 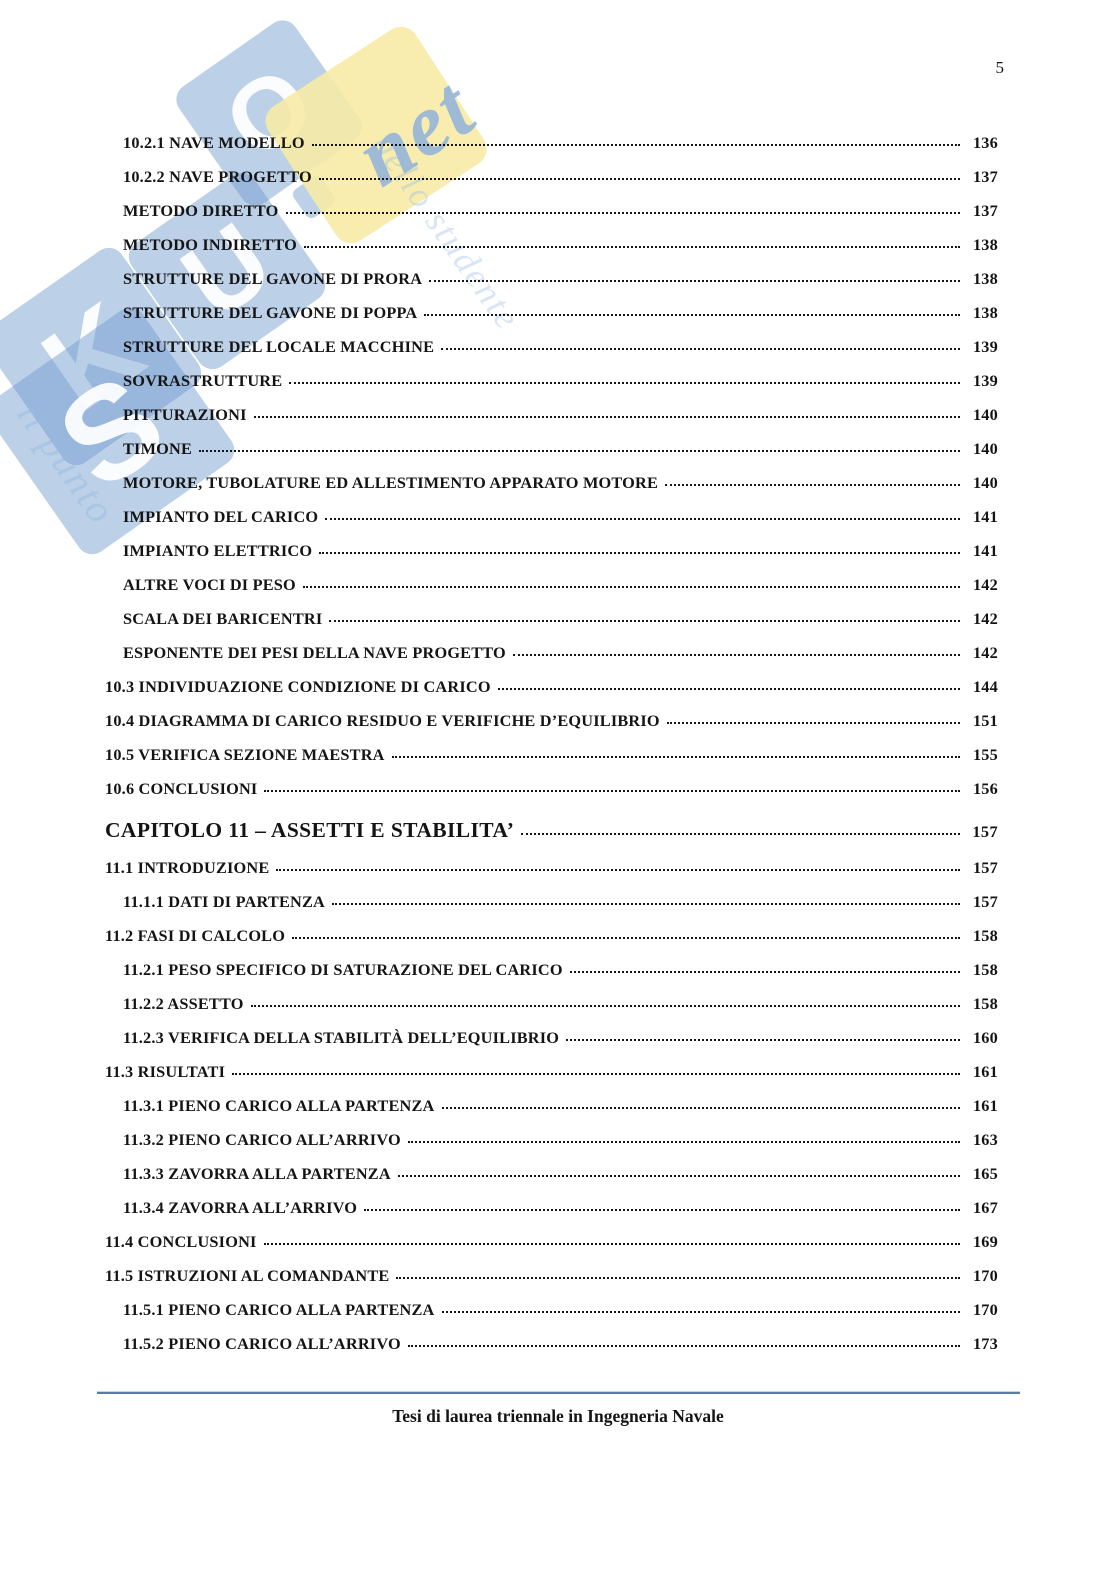 I want to click on toc-entry-page-number: 136, so click(x=985, y=142).